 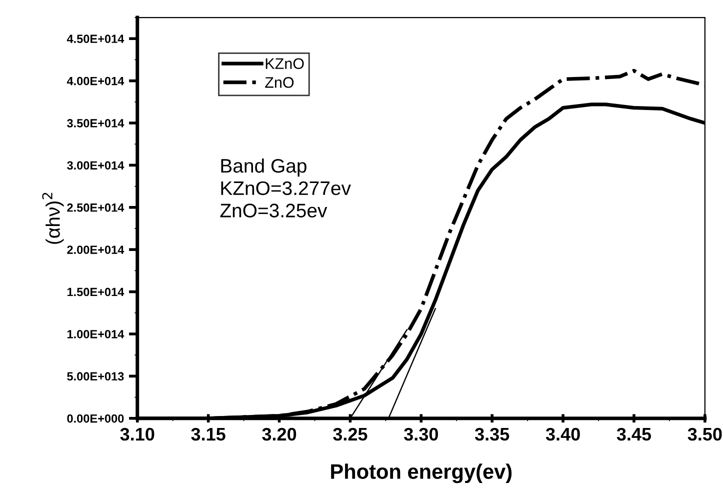 What do you see at coordinates (95, 250) in the screenshot?
I see `y-tick-label: 2.00E+014` at bounding box center [95, 250].